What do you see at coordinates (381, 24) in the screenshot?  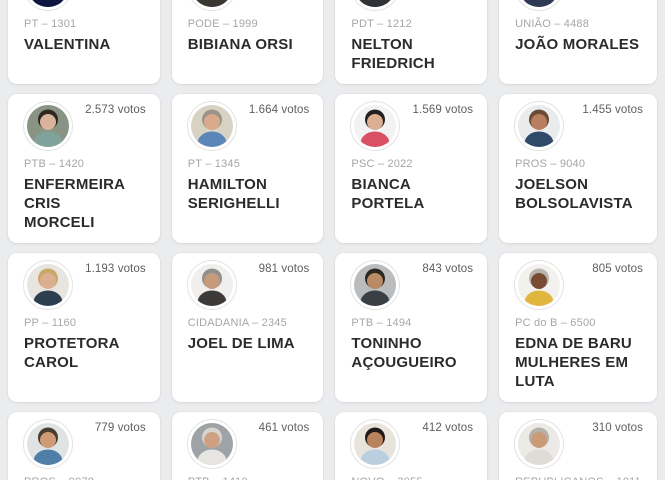 I see `party-number: PDT – 1212` at bounding box center [381, 24].